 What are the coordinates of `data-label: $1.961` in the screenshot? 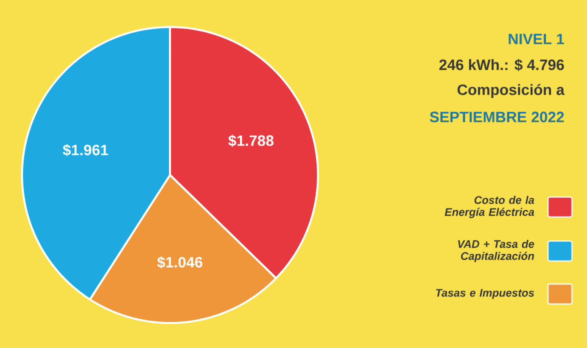 It's located at (85, 150).